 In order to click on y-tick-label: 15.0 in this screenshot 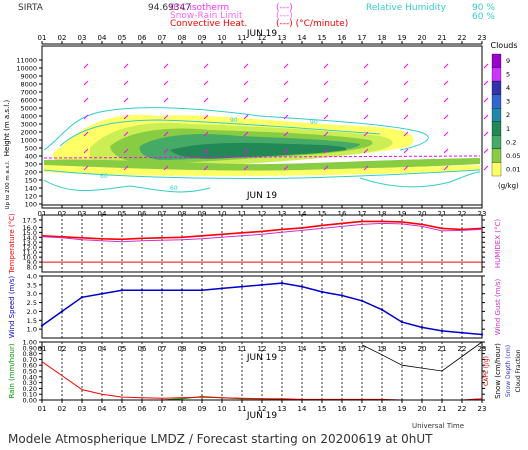, I will do `click(30, 233)`.